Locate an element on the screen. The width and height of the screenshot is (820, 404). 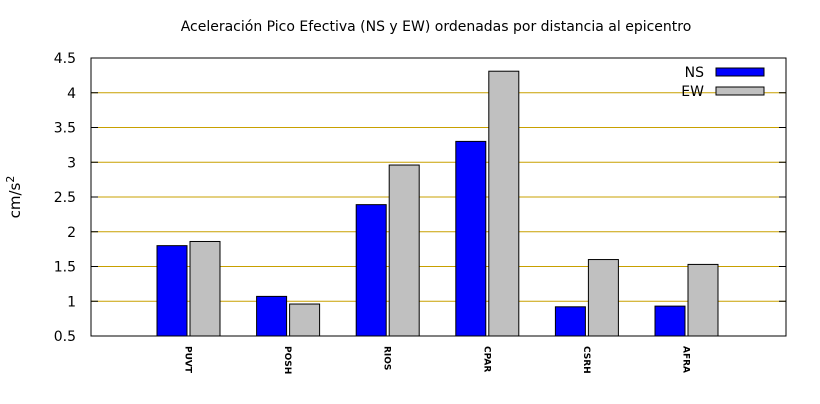
bar-ew-posh is located at coordinates (305, 320).